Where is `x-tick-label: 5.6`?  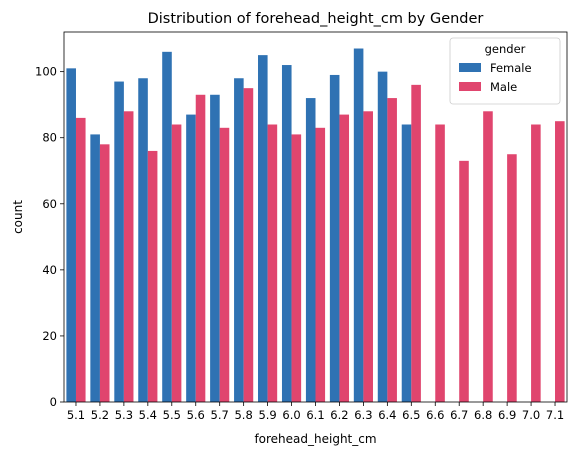
x-tick-label: 5.6 is located at coordinates (196, 415).